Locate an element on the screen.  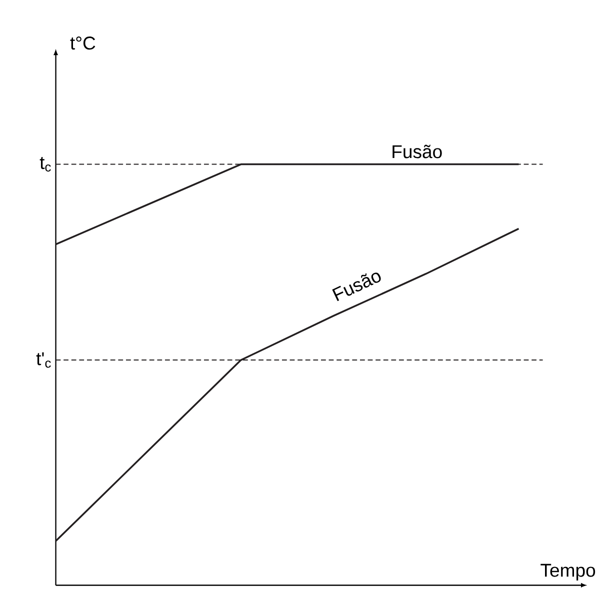
text: t°C is located at coordinates (83, 43).